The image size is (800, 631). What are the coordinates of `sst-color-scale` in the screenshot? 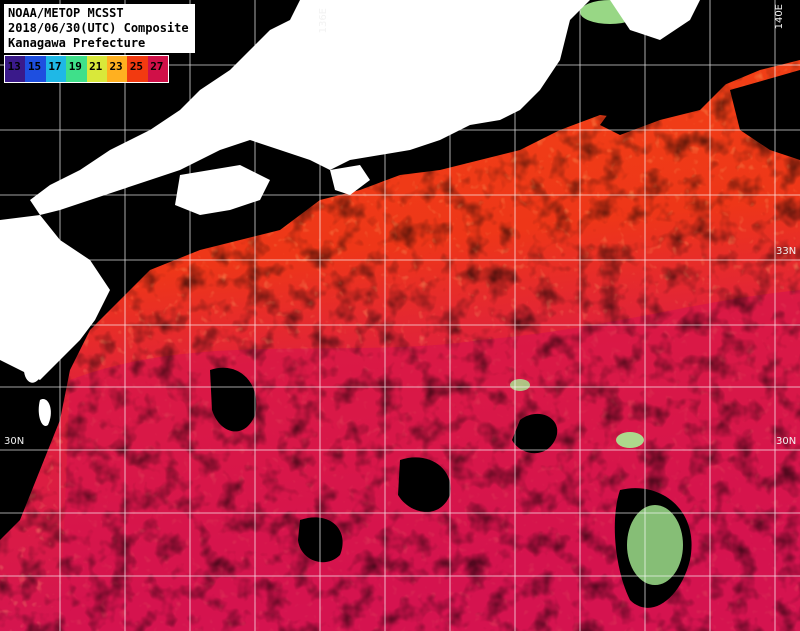 It's located at (86, 69).